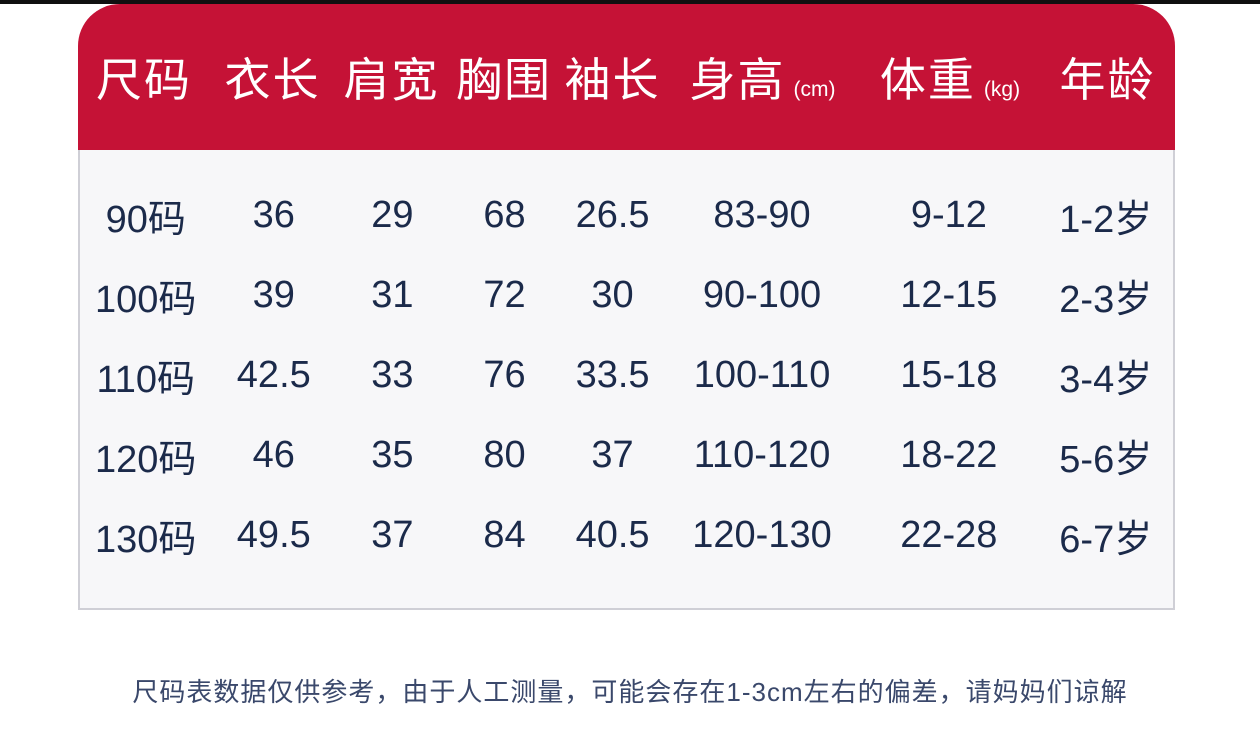  Describe the element at coordinates (145, 219) in the screenshot. I see `cell-size: 90码` at that location.